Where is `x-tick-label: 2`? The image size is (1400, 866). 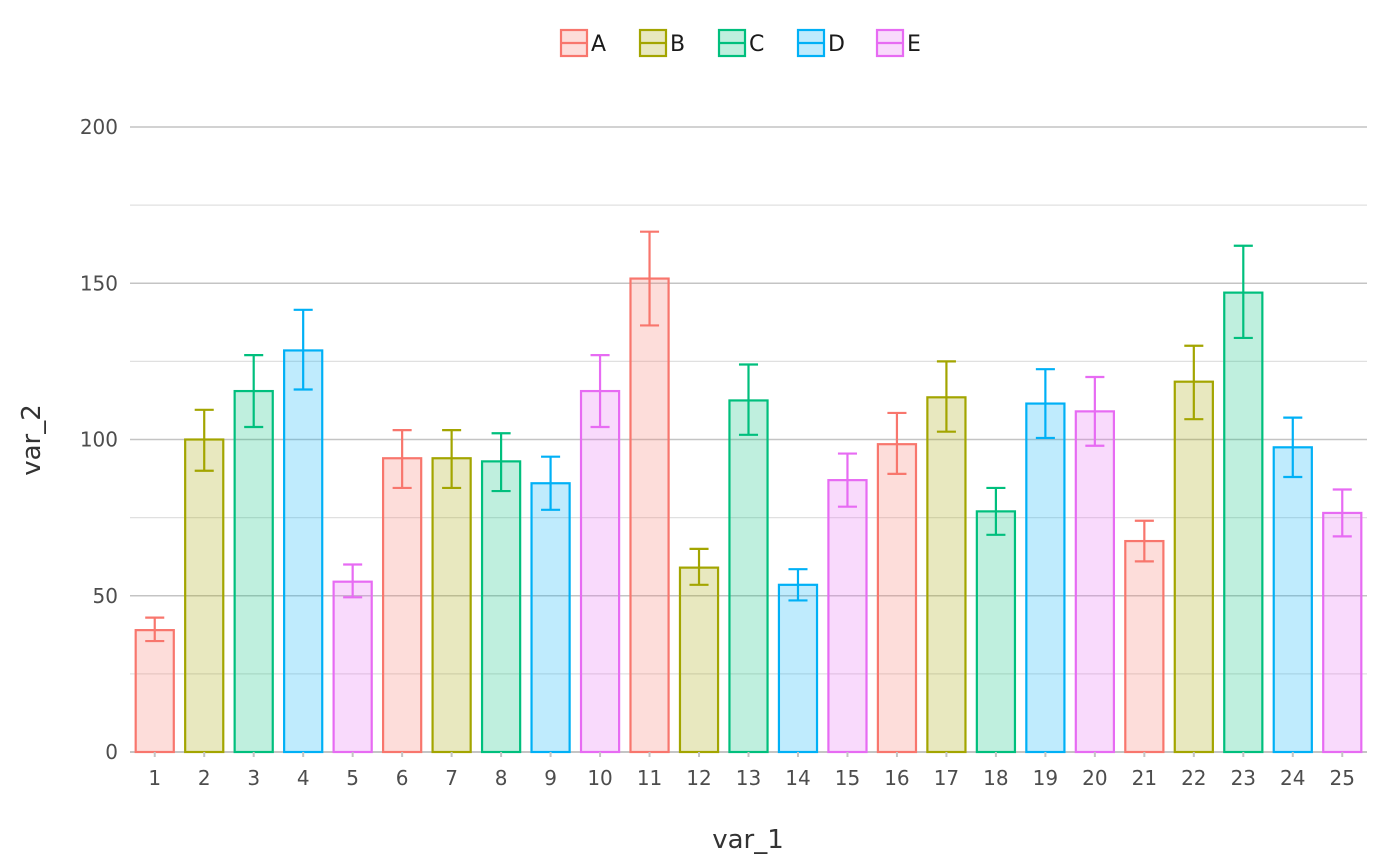 x-tick-label: 2 is located at coordinates (204, 778).